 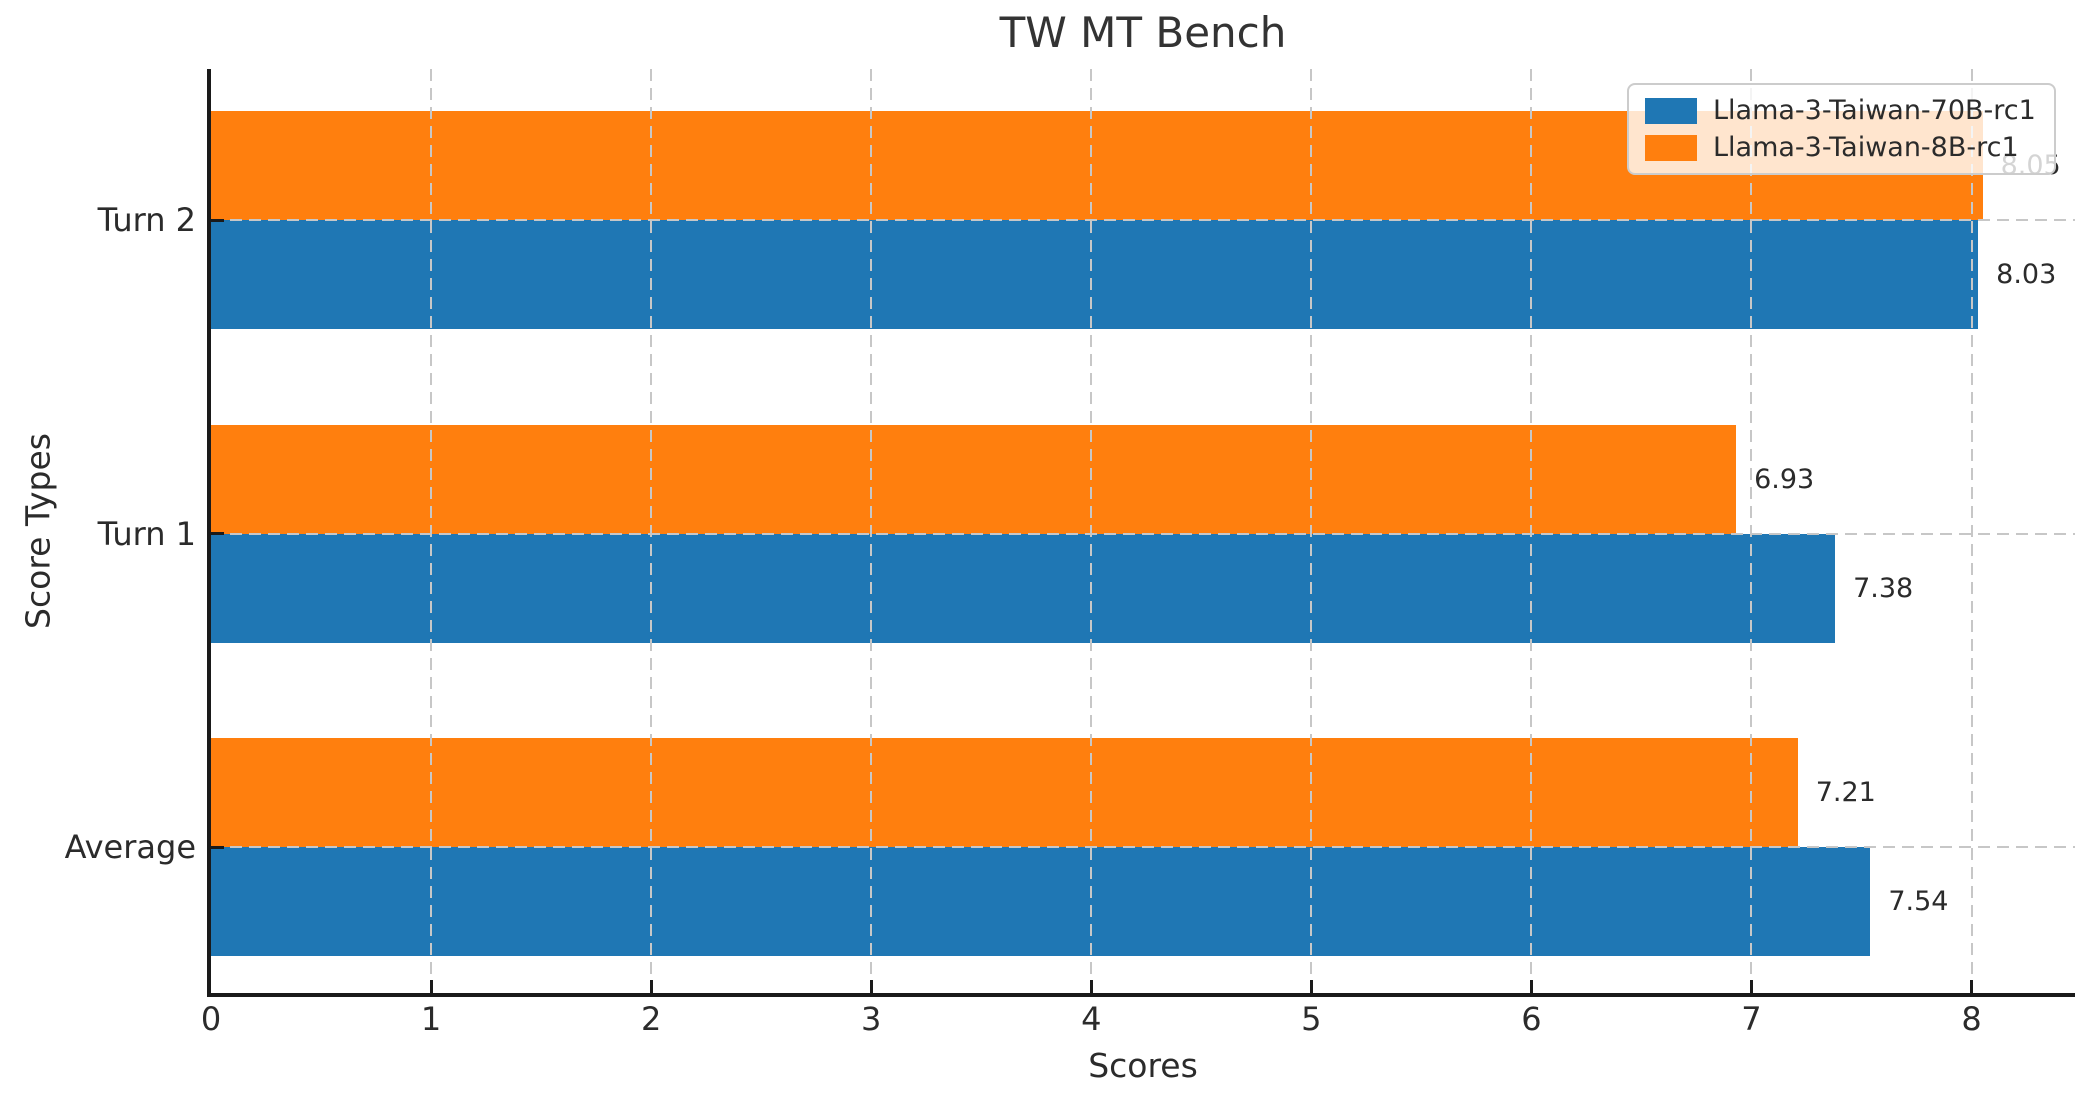 I want to click on legend-item-llama-3-taiwan-70b-rc1: Llama-3-Taiwan-70B-rc1, so click(x=1840, y=110).